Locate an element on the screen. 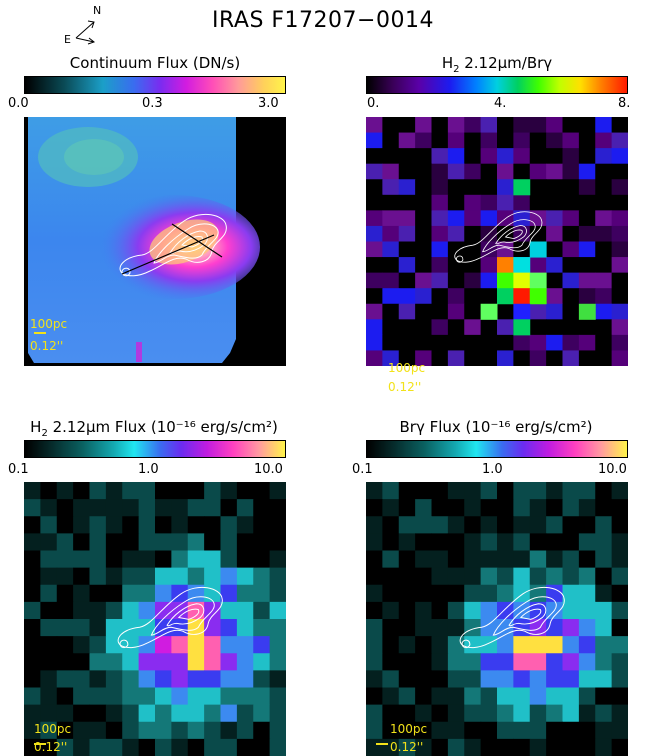  panel-h2flux-image is located at coordinates (155, 619).